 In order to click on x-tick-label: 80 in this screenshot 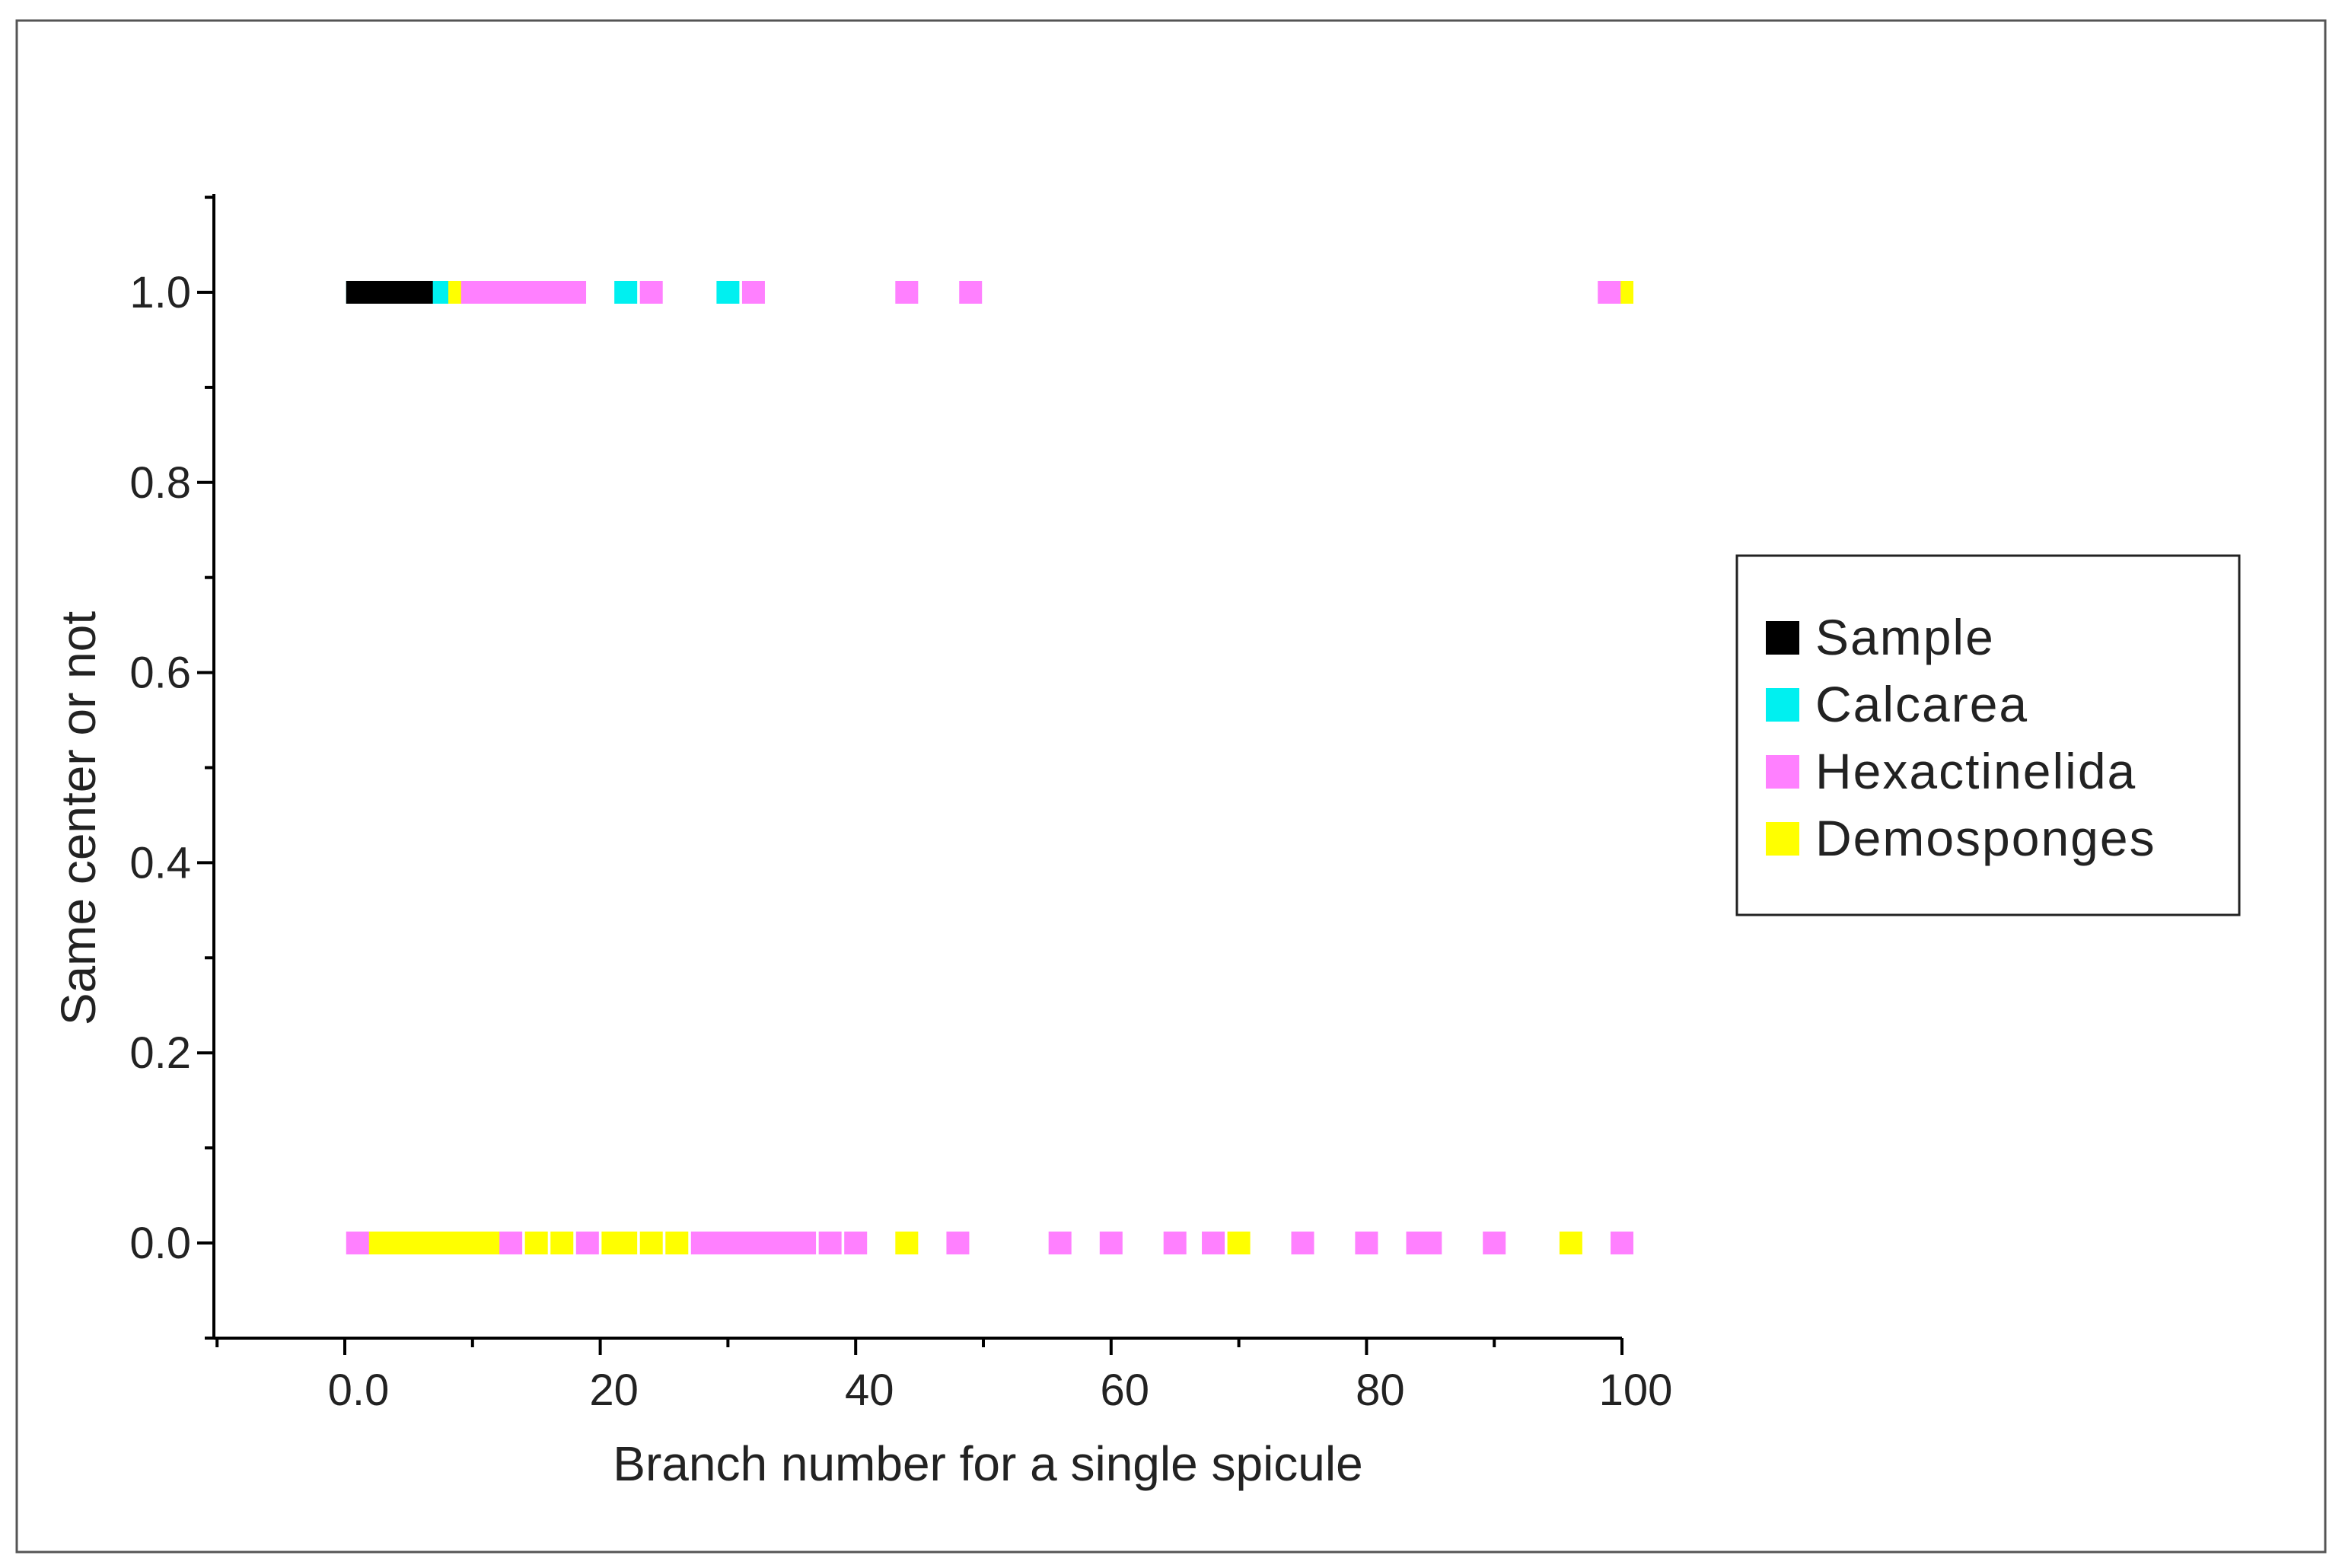, I will do `click(1380, 1390)`.